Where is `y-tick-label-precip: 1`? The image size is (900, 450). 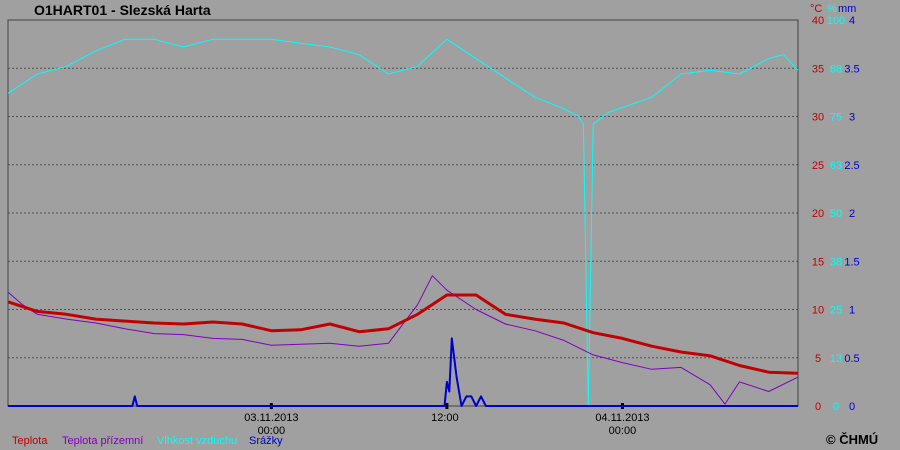
y-tick-label-precip: 1 is located at coordinates (852, 311).